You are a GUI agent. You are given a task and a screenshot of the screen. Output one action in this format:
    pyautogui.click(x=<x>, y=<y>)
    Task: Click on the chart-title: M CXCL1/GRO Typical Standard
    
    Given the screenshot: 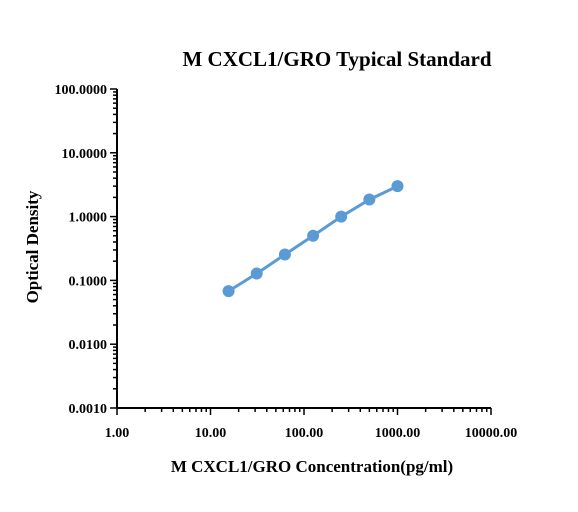 What is the action you would take?
    pyautogui.click(x=336, y=59)
    